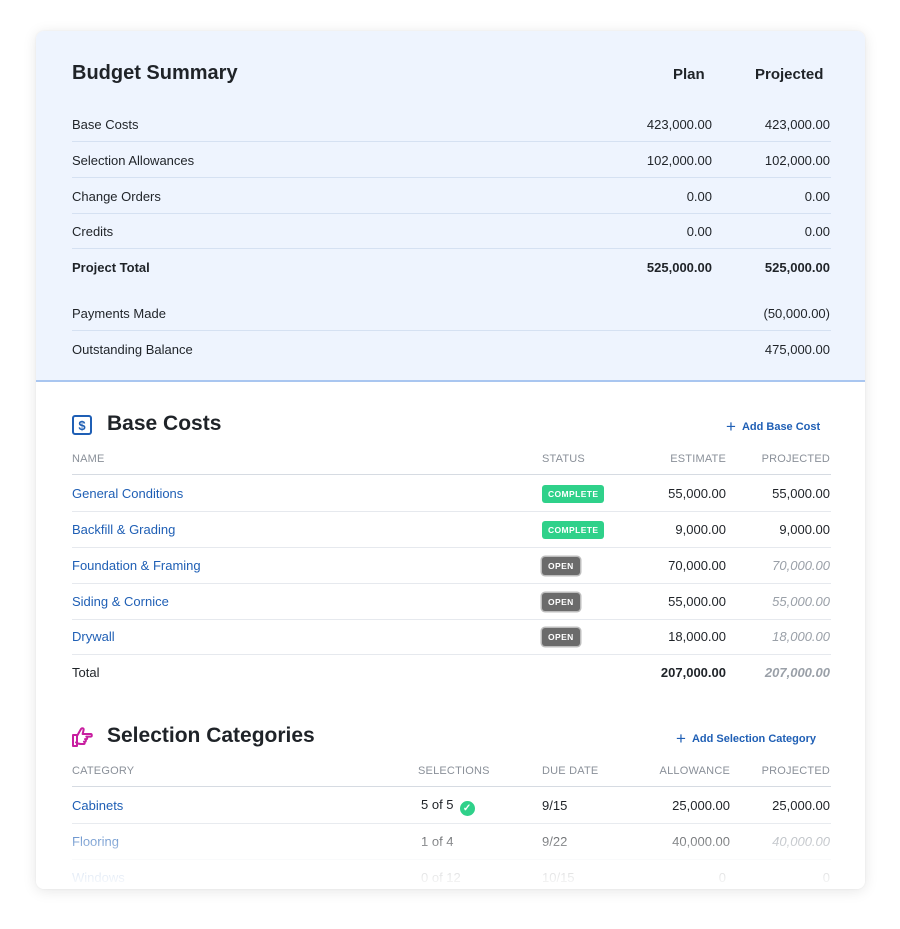 The image size is (900, 929). What do you see at coordinates (441, 877) in the screenshot?
I see `selections-count: 0 of 12` at bounding box center [441, 877].